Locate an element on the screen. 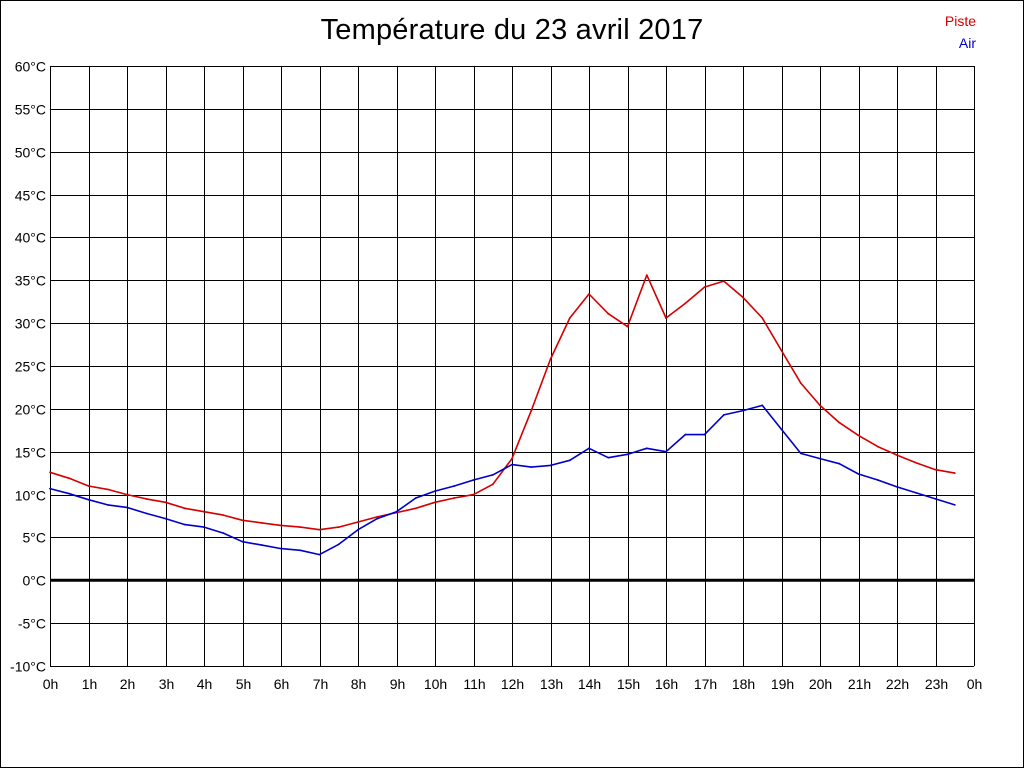 The height and width of the screenshot is (768, 1024). x-tick-label: 10h is located at coordinates (435, 684).